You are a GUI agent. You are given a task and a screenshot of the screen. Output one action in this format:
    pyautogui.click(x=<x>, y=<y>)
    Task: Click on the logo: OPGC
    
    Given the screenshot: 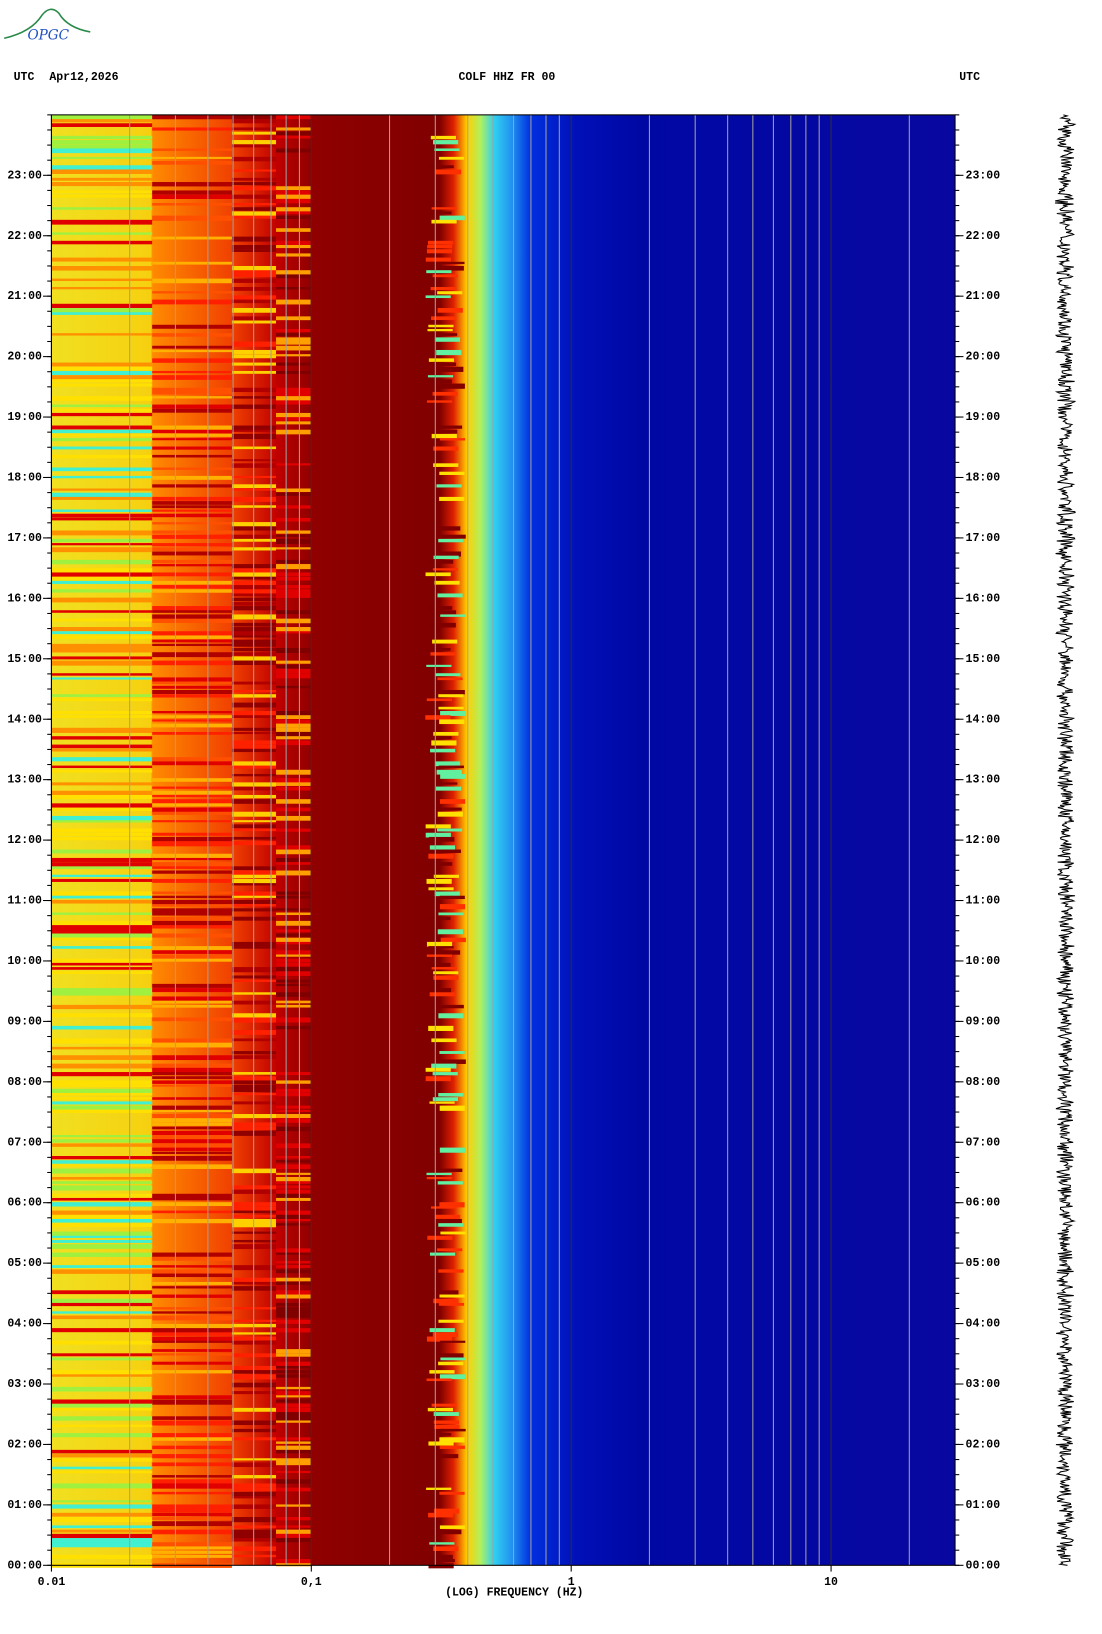 What is the action you would take?
    pyautogui.click(x=47, y=26)
    